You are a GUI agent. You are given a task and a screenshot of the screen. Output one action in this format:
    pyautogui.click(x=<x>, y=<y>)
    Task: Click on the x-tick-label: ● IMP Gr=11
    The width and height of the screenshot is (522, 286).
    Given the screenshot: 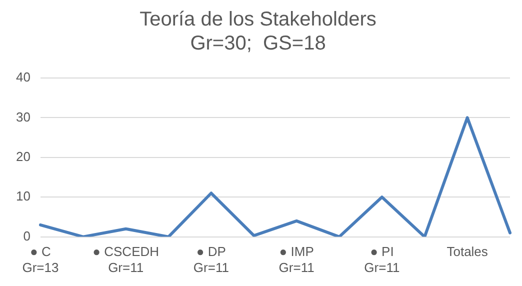 What is the action you would take?
    pyautogui.click(x=296, y=259)
    